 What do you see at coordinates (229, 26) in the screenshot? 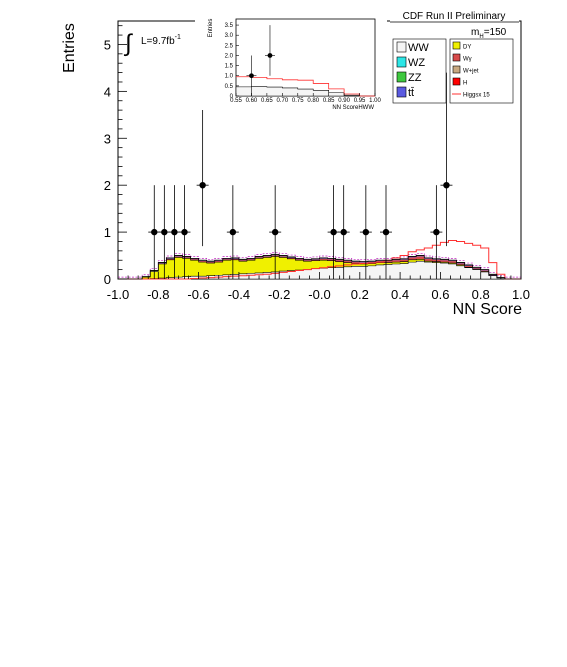
I see `inset-y-tick-label: 3.5` at bounding box center [229, 26].